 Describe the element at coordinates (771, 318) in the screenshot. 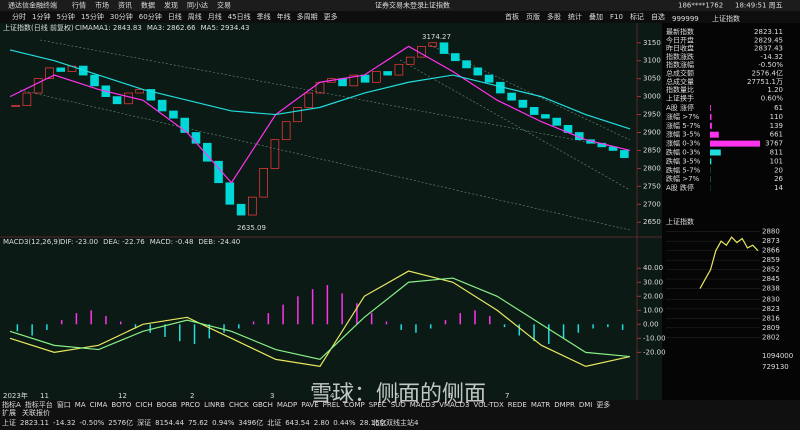

I see `mini-tick-label: 2816` at that location.